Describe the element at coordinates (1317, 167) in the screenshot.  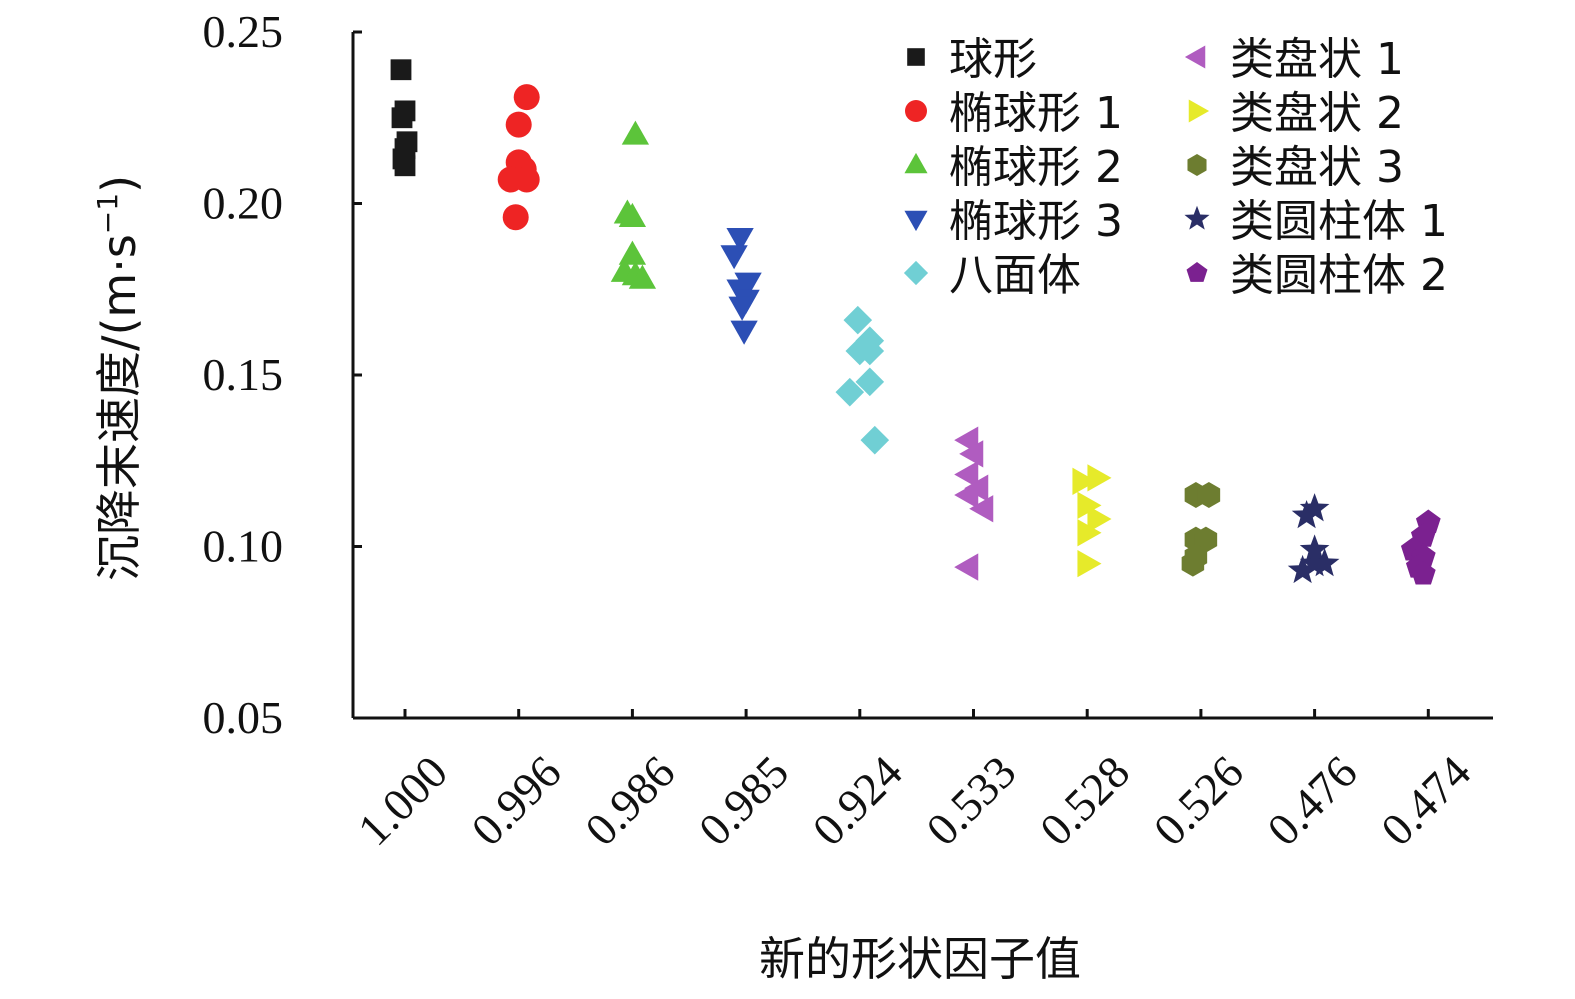
I see `legend-label: 类盘状 3` at that location.